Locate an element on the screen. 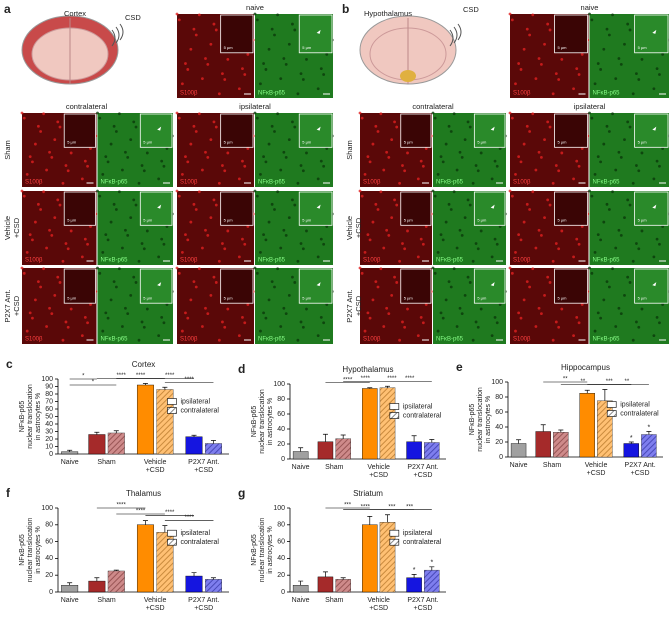  y-axis-label: NFκB-p65 is located at coordinates (254, 422).